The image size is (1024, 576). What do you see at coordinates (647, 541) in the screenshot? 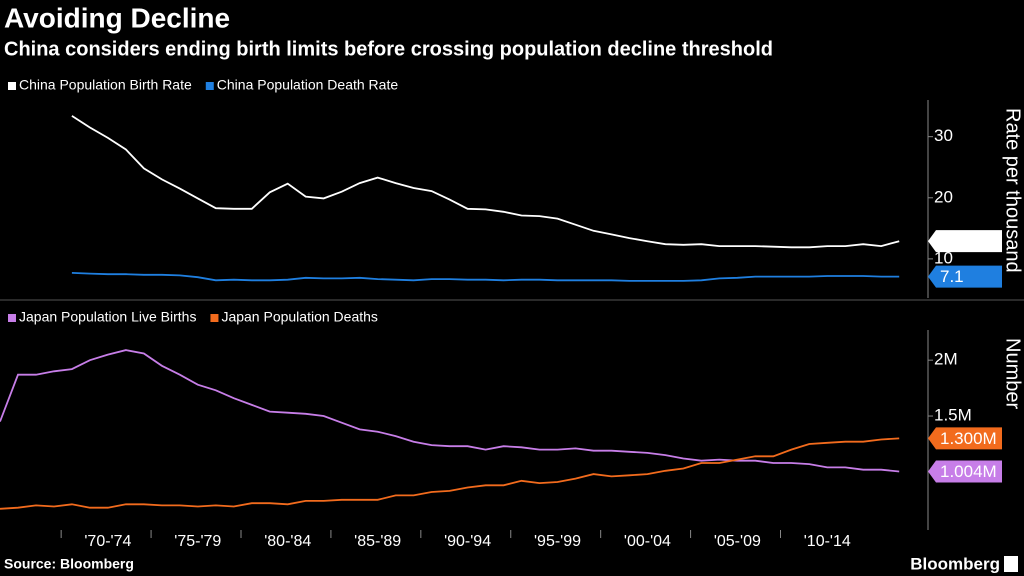
I see `x-tick-label: '00-'04` at bounding box center [647, 541].